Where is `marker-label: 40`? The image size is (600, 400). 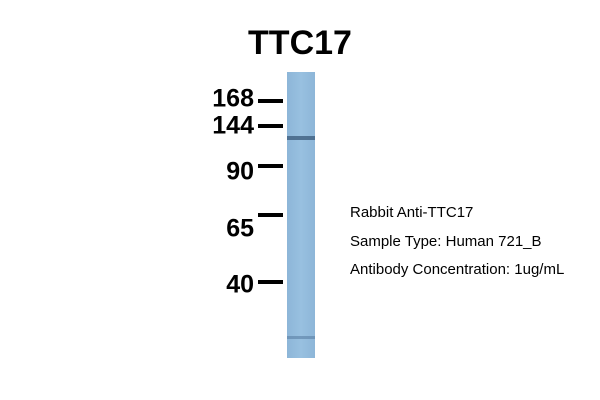 marker-label: 40 is located at coordinates (240, 285).